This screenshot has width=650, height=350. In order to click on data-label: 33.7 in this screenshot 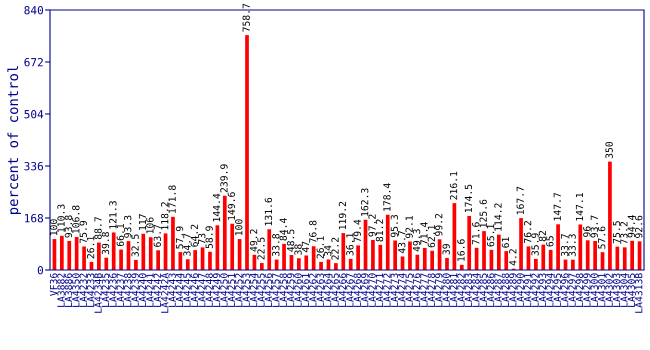, I will do `click(564, 245)`.